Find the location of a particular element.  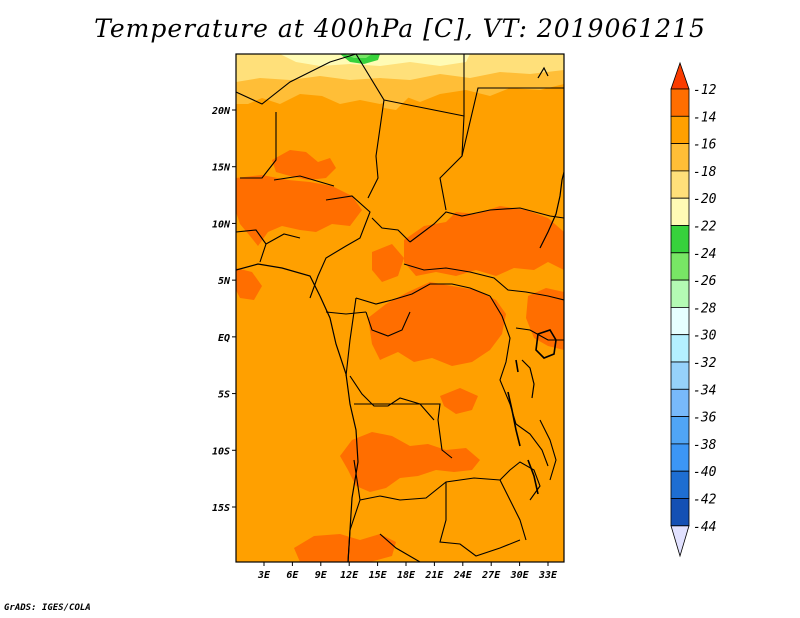

cold-cell-green is located at coordinates (360, 59).